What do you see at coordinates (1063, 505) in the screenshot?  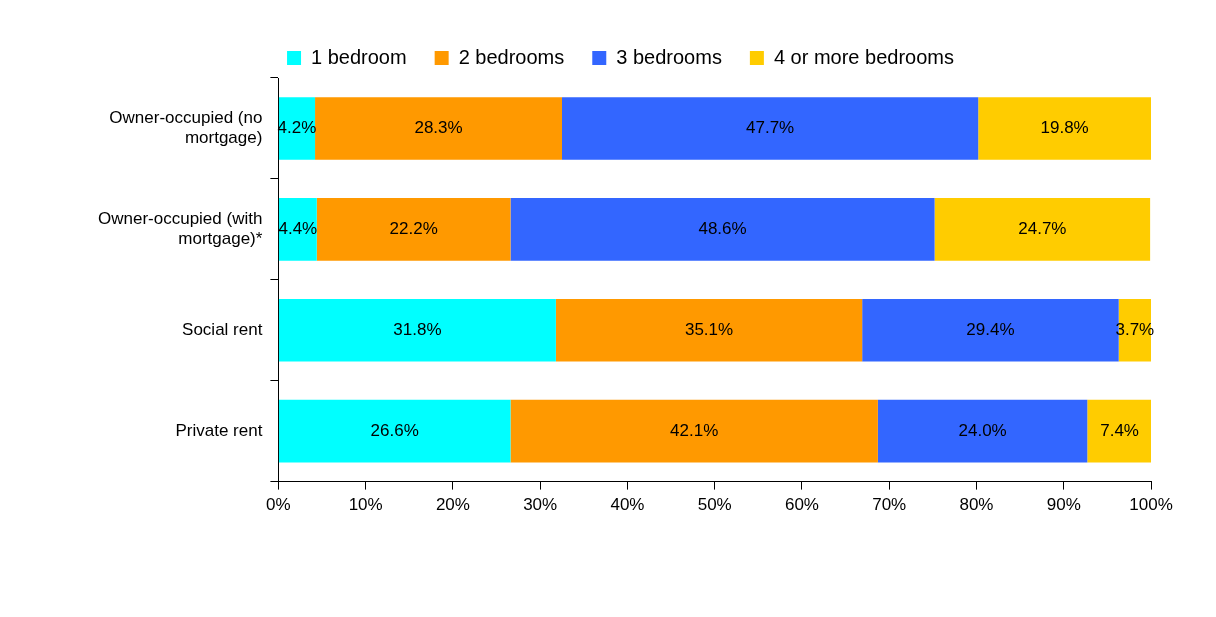 I see `x-tick-label: 90%` at bounding box center [1063, 505].